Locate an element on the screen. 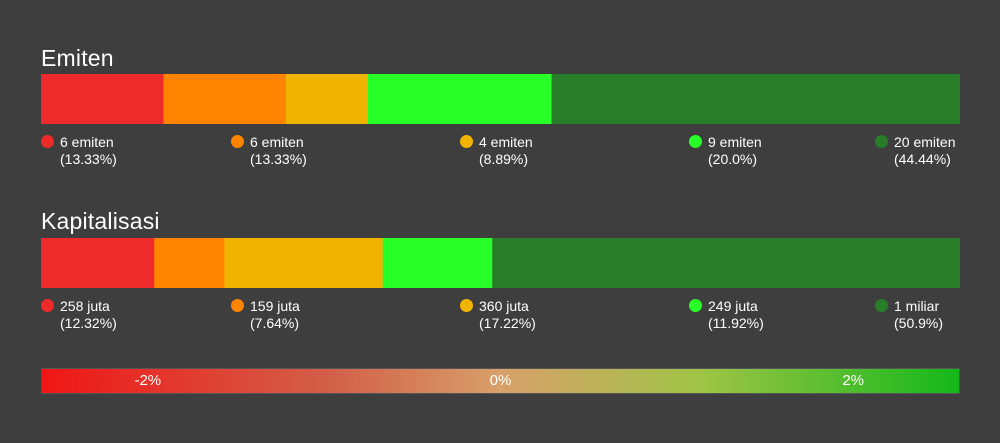 The height and width of the screenshot is (443, 1000). legend-item-4: 9 emiten (20.0%) is located at coordinates (725, 151).